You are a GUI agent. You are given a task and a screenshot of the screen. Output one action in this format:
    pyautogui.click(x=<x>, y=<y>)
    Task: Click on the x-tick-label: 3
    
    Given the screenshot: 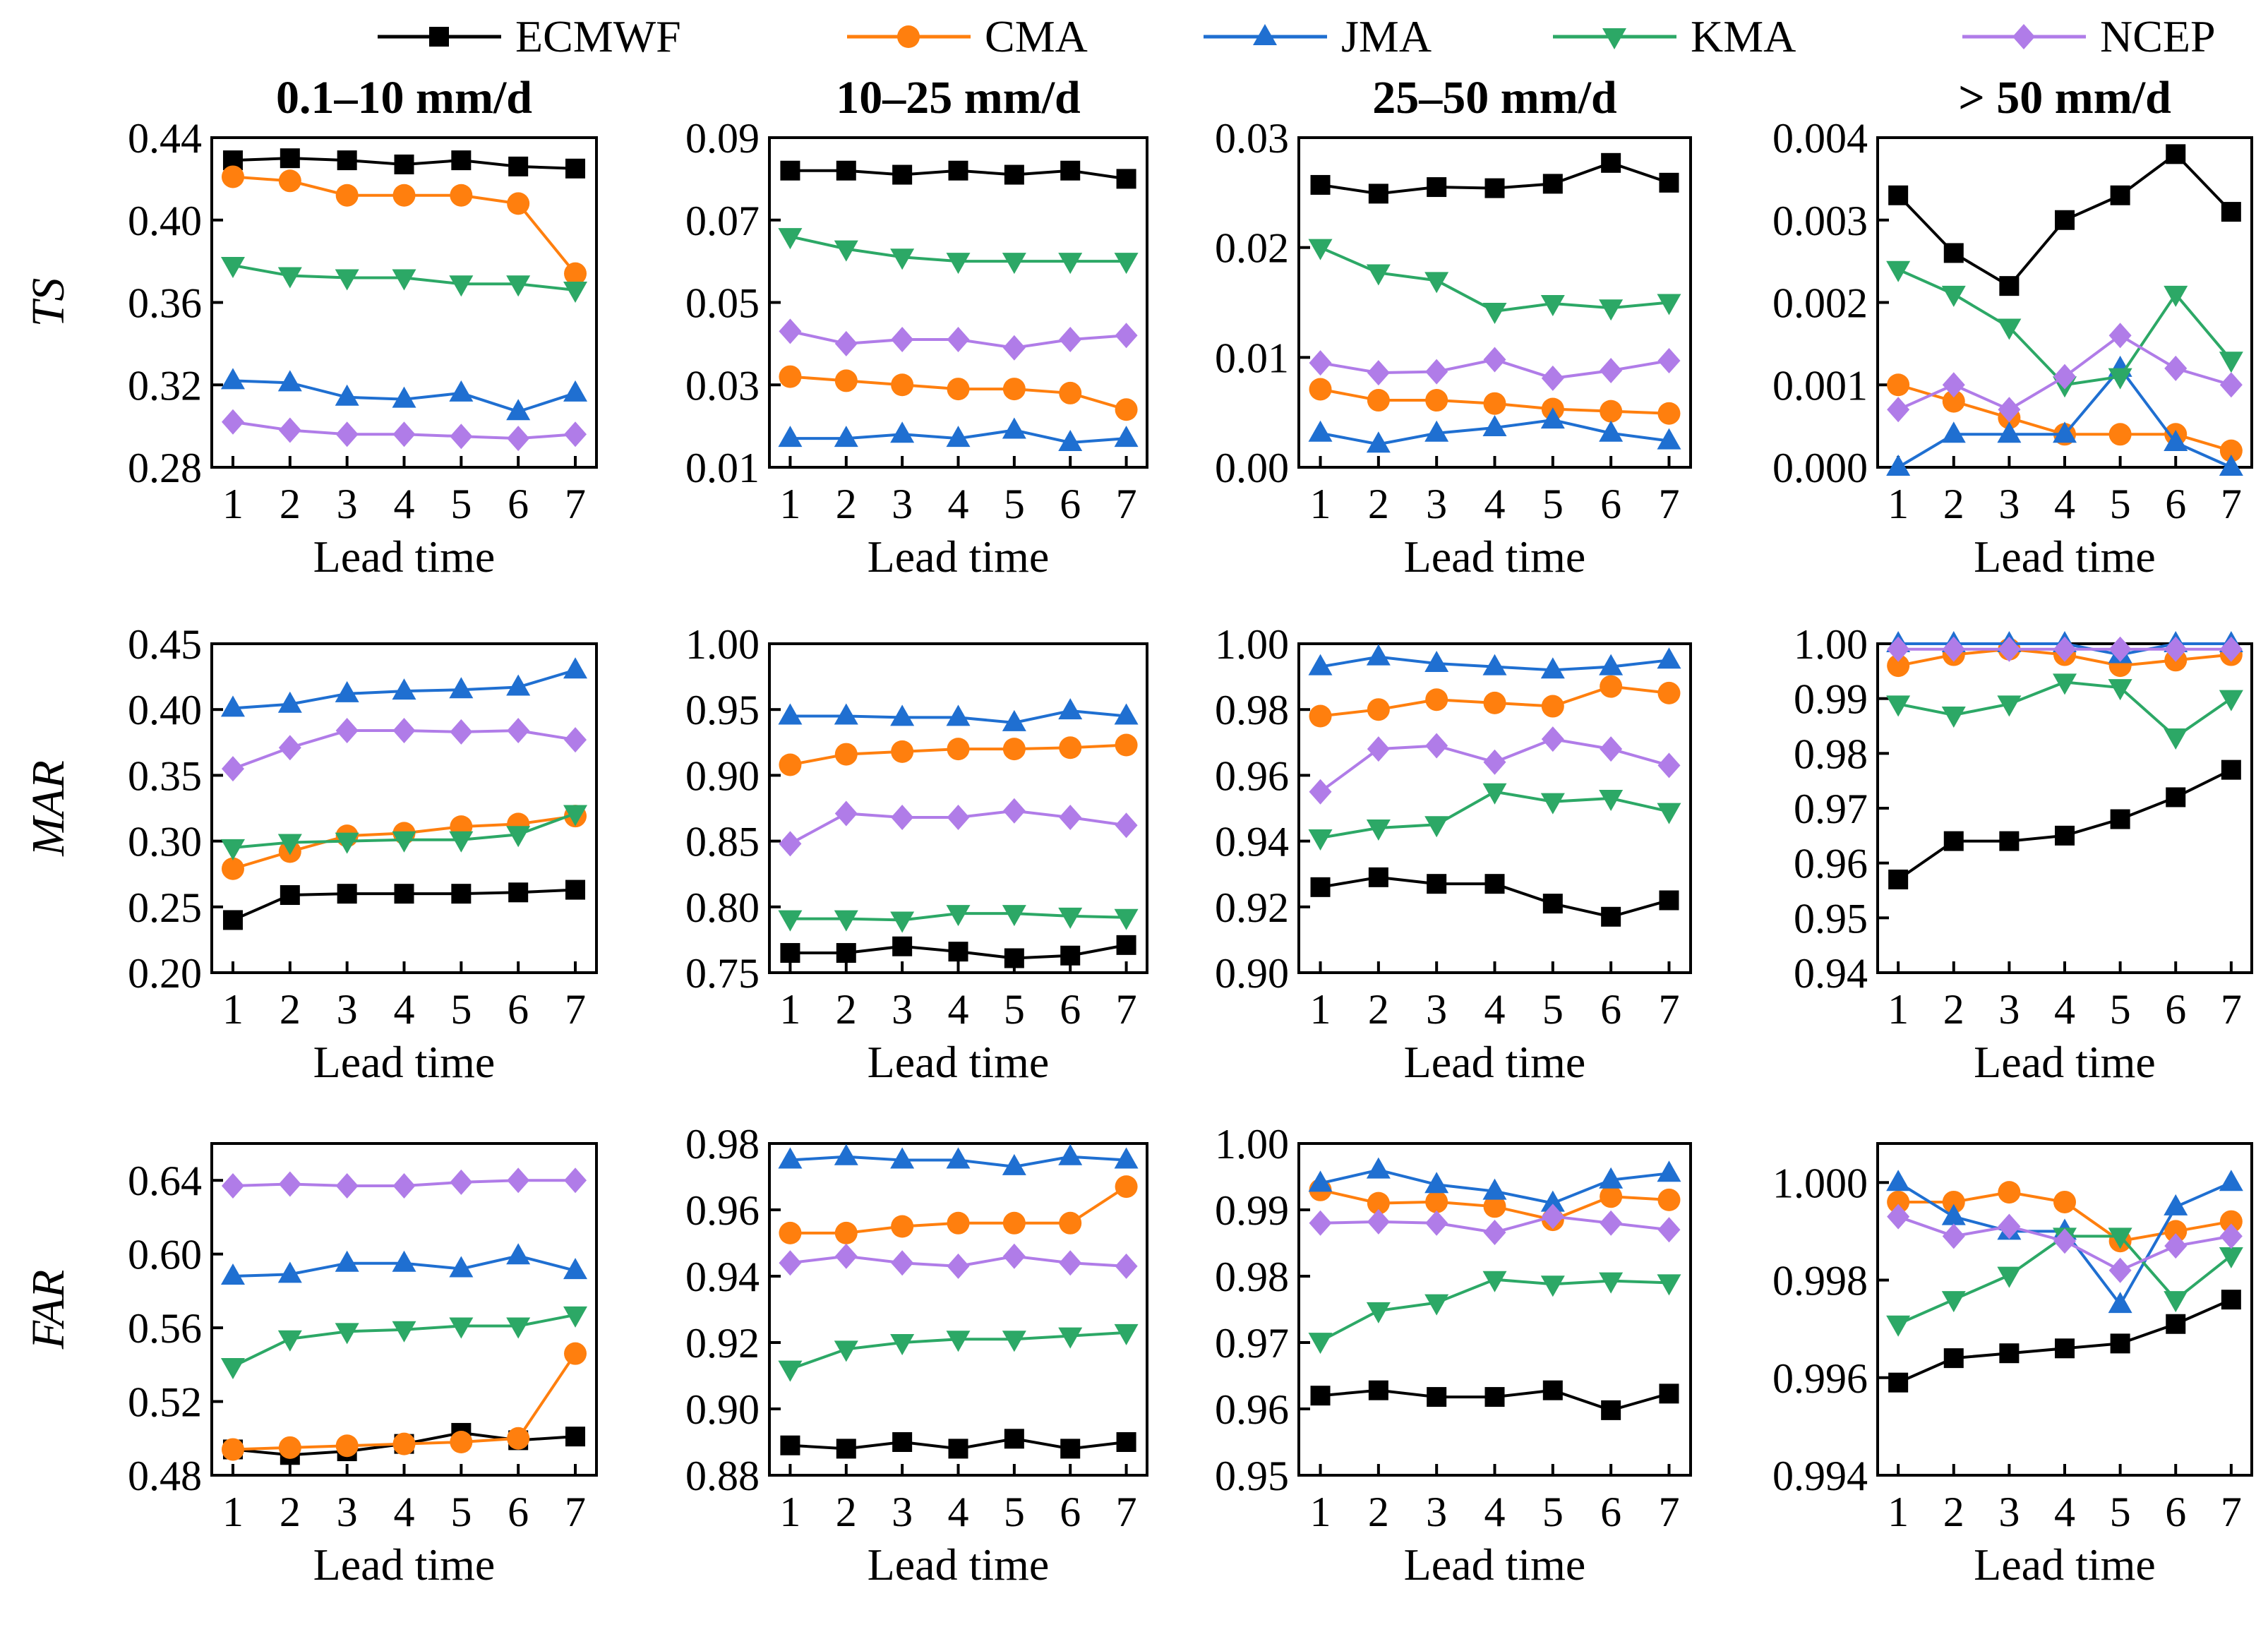 What is the action you would take?
    pyautogui.click(x=903, y=1512)
    